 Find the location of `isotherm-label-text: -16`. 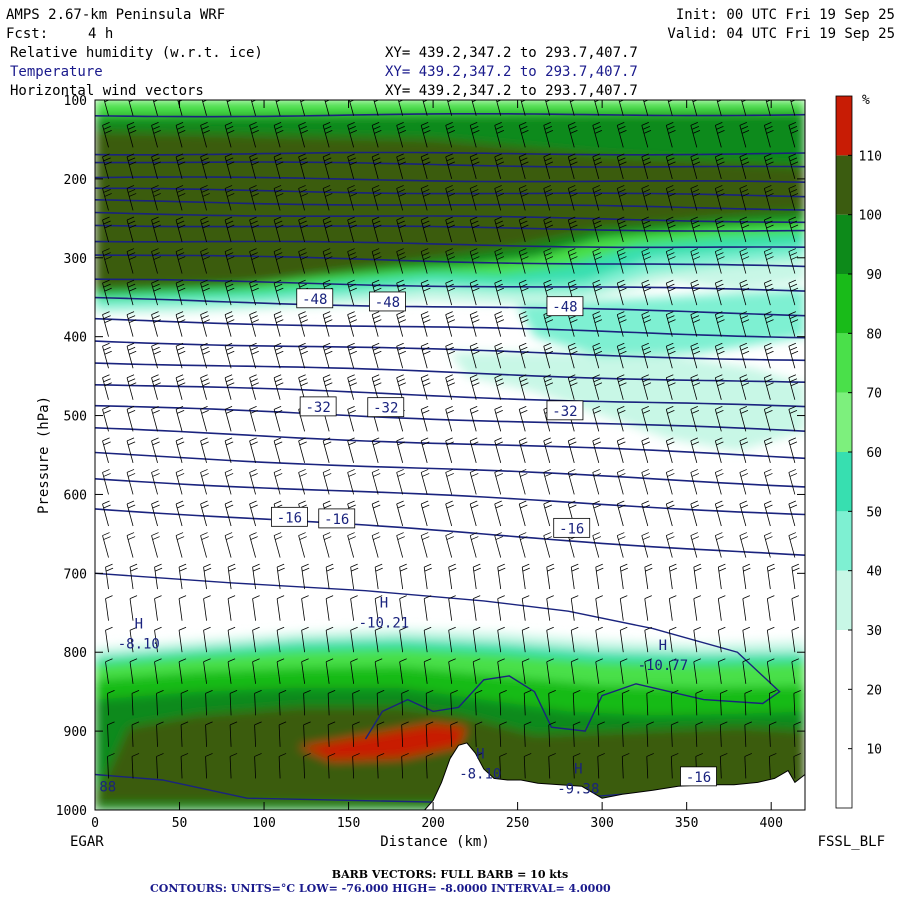

isotherm-label-text: -16 is located at coordinates (336, 520).